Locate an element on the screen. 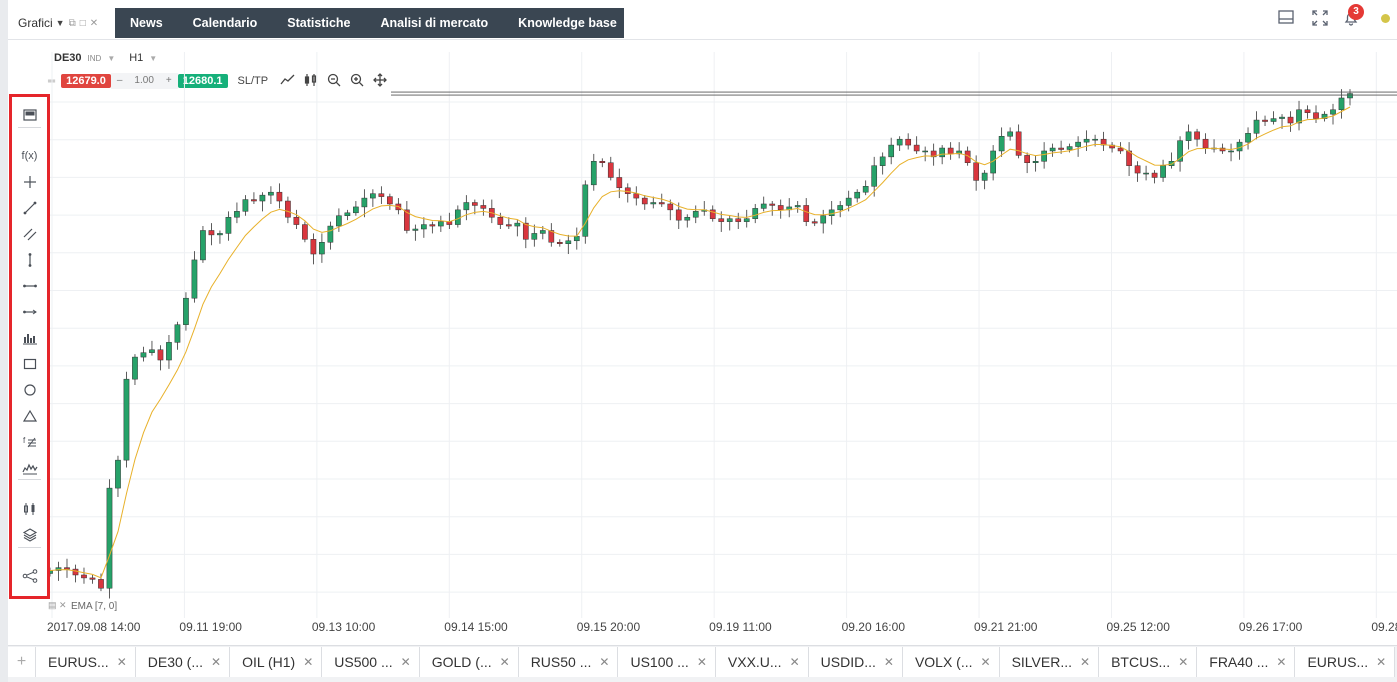 The height and width of the screenshot is (682, 1397). volume-plus: + is located at coordinates (168, 81).